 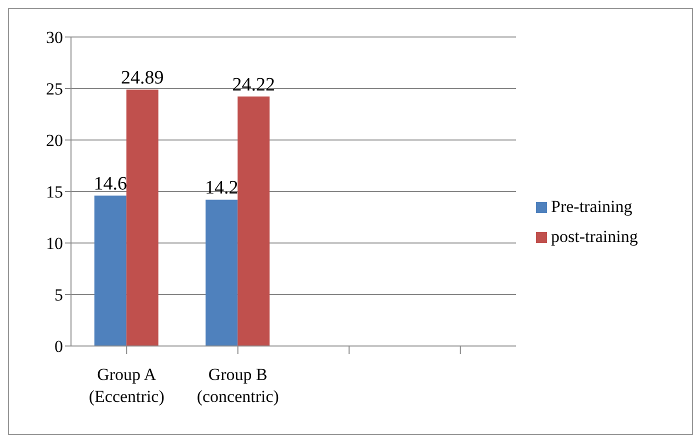 What do you see at coordinates (594, 236) in the screenshot?
I see `legend-label: post-training` at bounding box center [594, 236].